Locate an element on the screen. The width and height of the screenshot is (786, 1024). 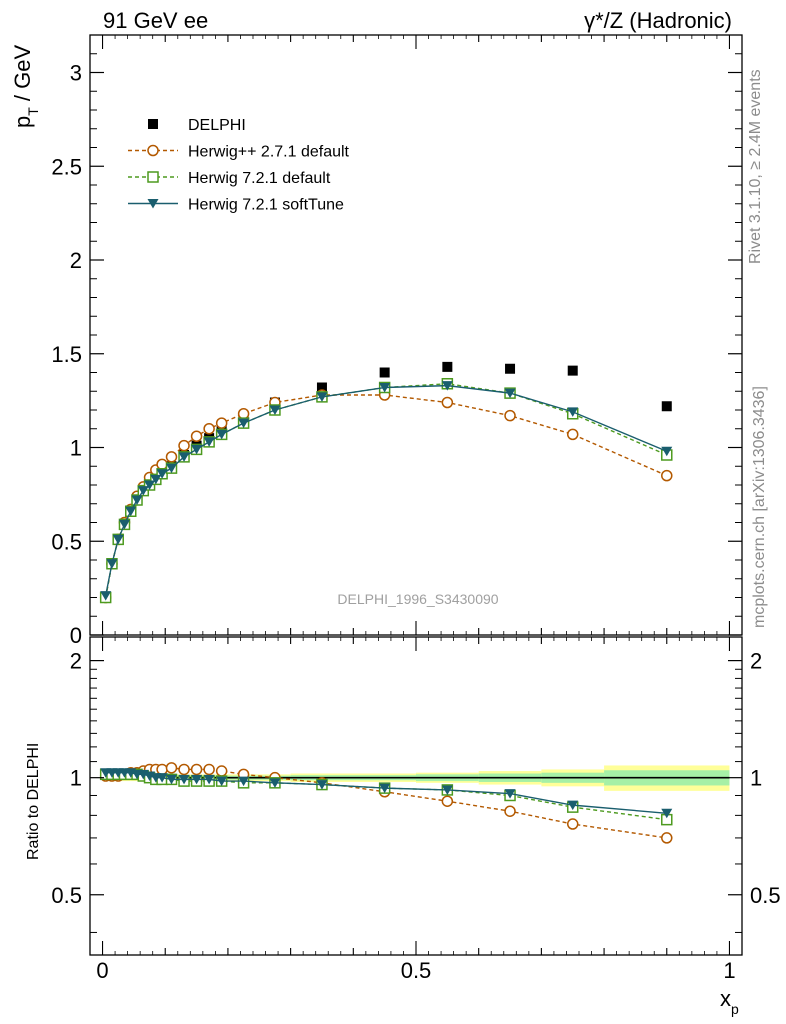
ratio-y-tick-label: 2 is located at coordinates (76, 661).